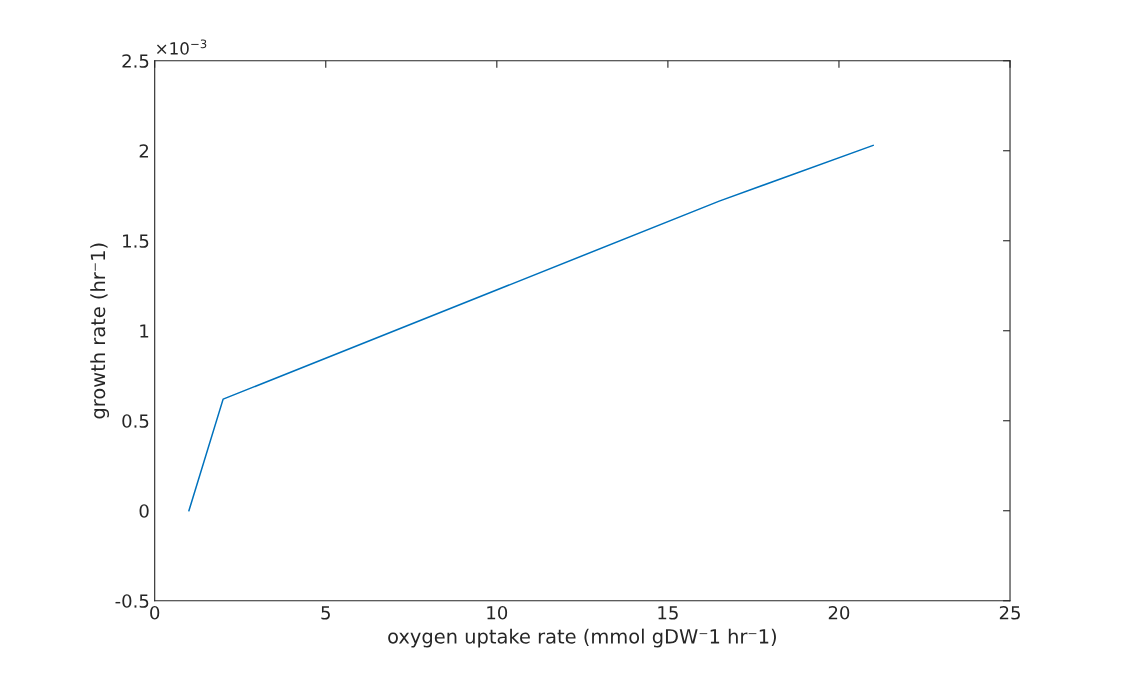 The image size is (1121, 675). I want to click on y-axis-title: growth rate (hr⁻1), so click(100, 331).